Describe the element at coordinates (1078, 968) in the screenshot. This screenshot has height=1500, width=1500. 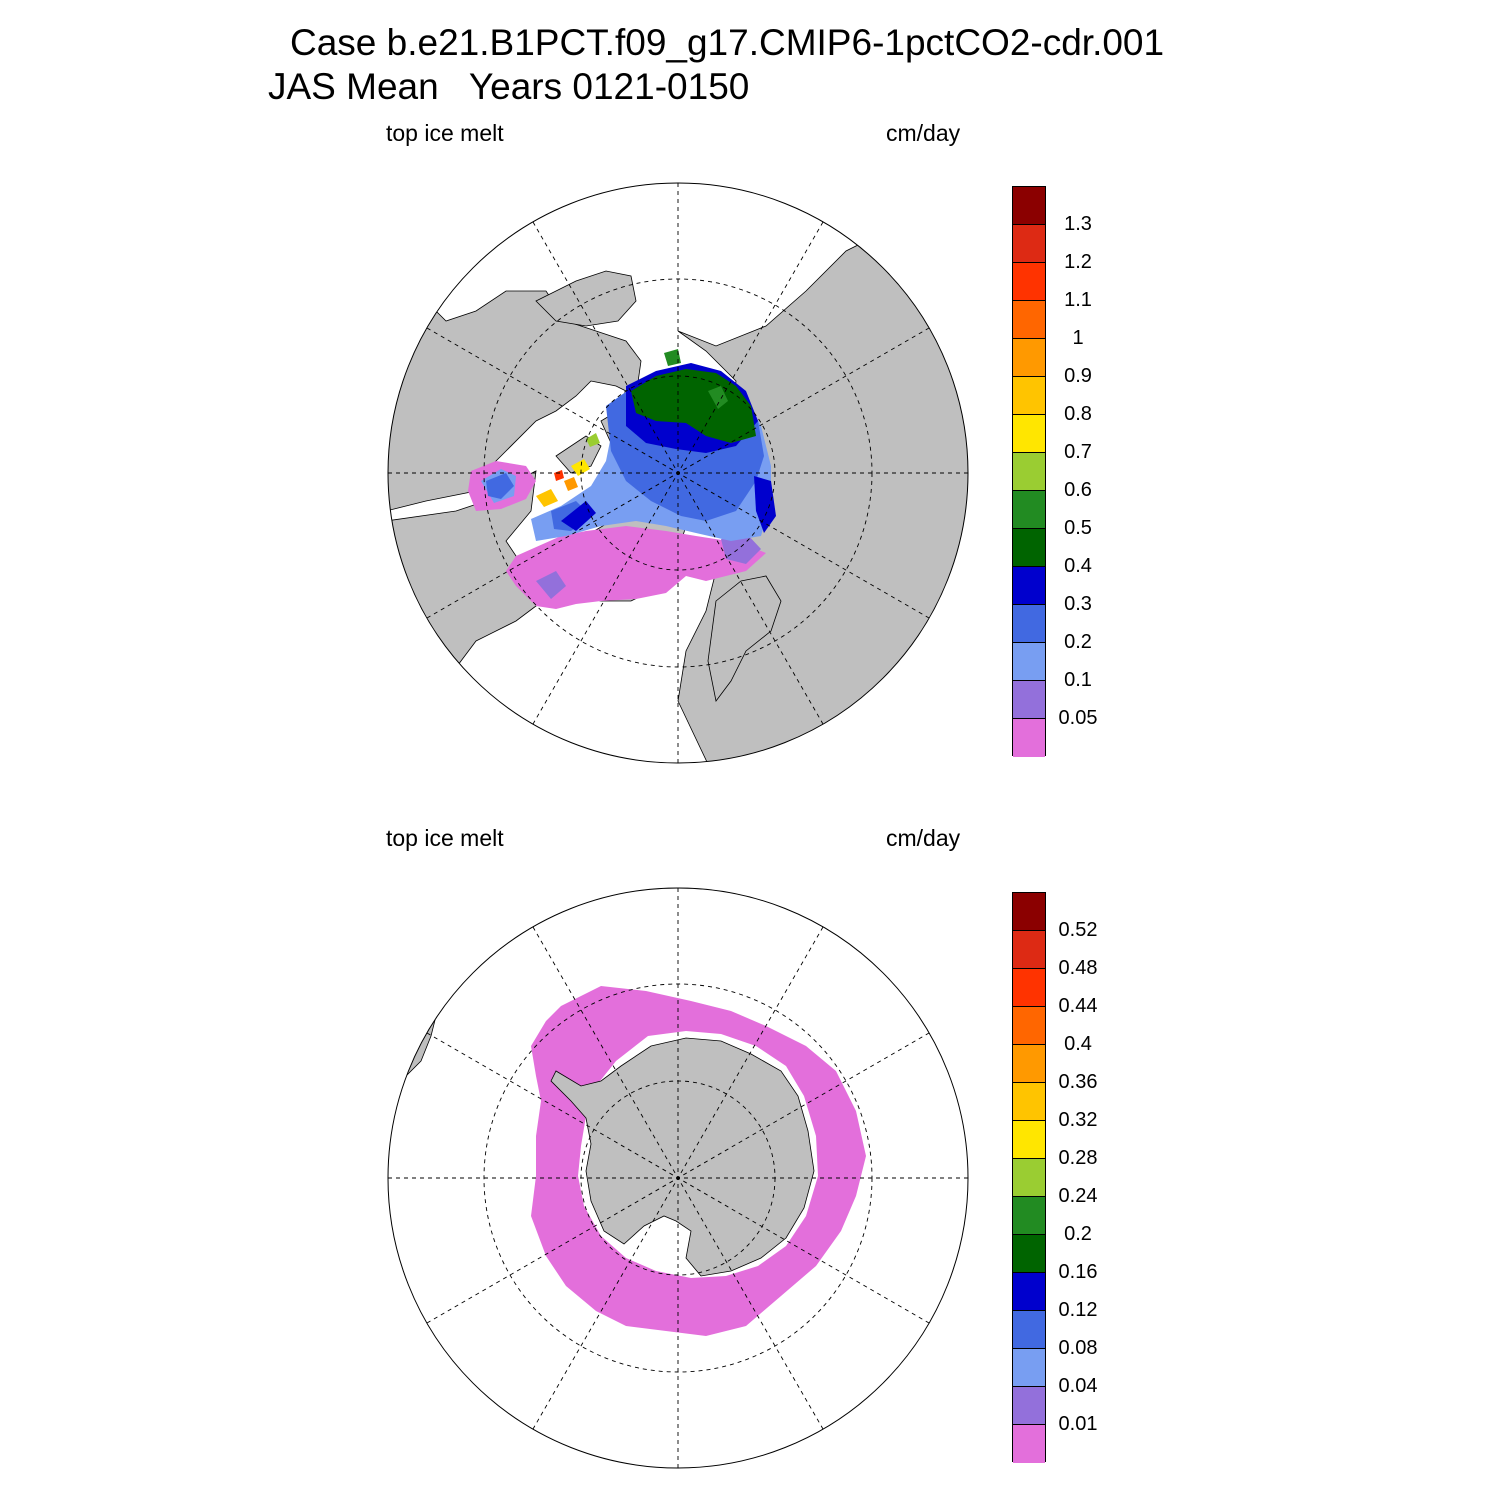
I see `colorbar-tick-label: 0.48` at that location.